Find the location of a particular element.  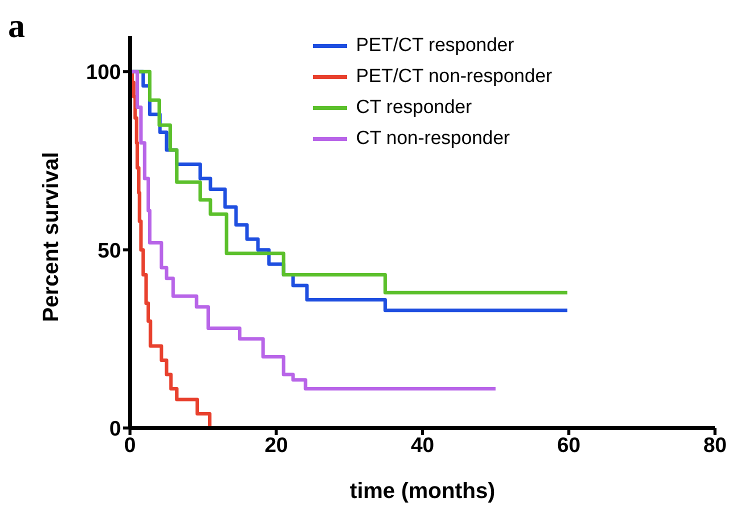

legend-label: PET/CT non-responder is located at coordinates (454, 77).